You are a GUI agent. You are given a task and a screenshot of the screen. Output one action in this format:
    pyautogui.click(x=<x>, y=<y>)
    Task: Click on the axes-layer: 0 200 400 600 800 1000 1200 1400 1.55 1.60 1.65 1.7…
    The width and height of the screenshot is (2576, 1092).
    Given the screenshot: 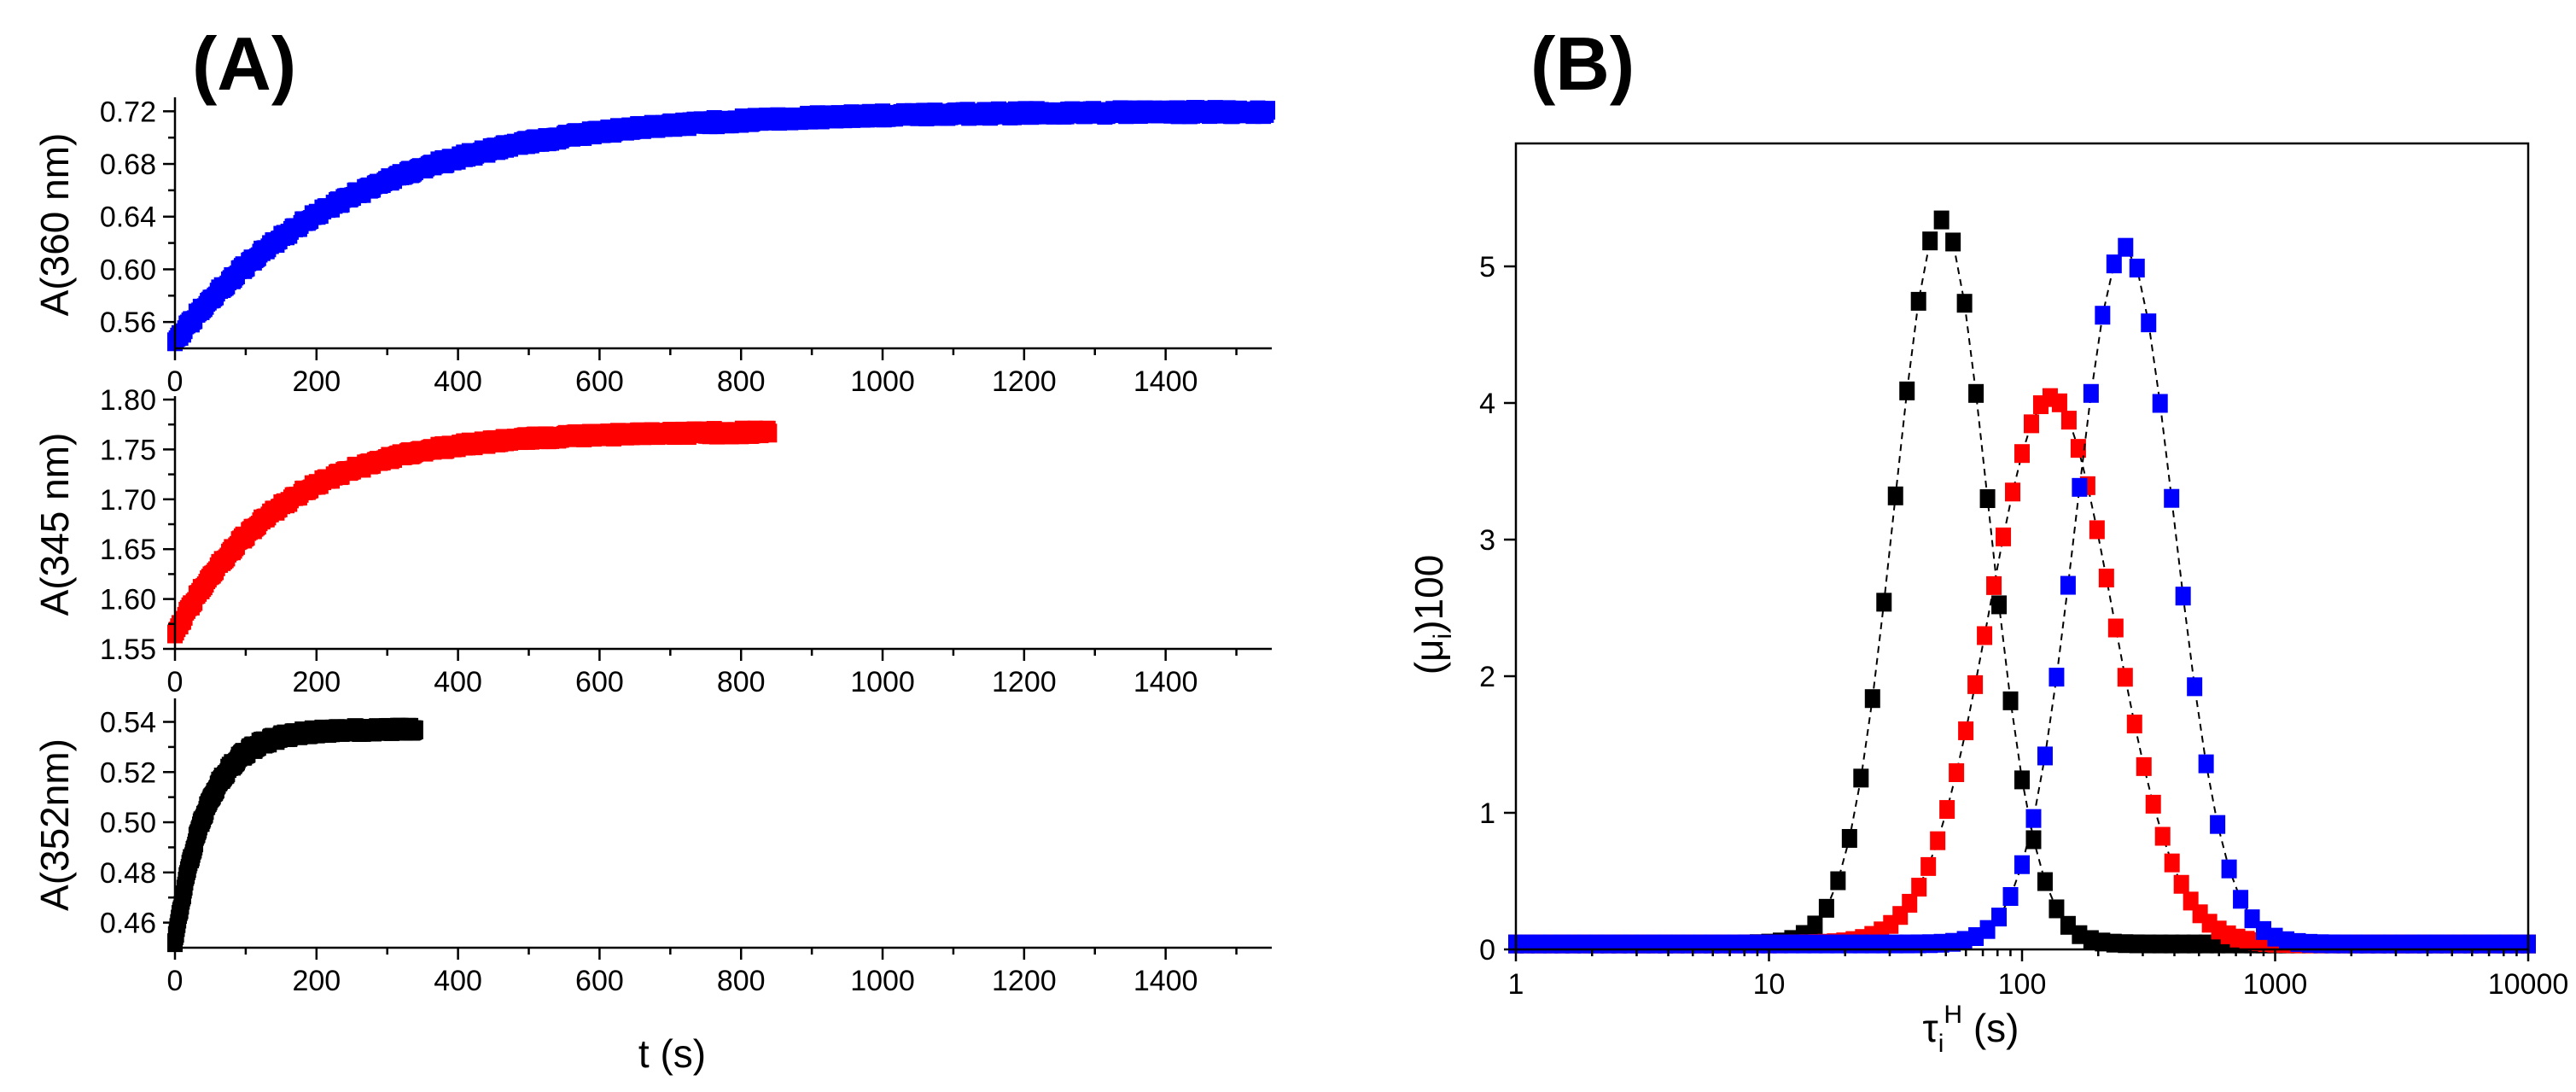 What is the action you would take?
    pyautogui.click(x=686, y=541)
    